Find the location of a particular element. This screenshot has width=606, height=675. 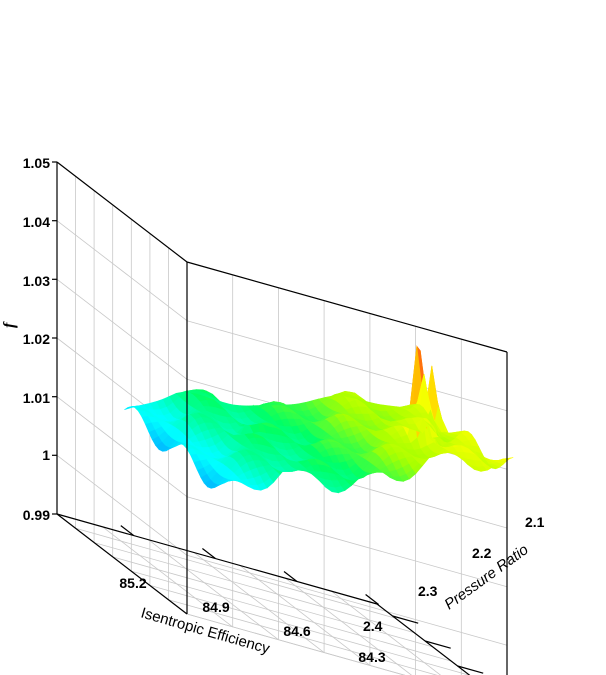

z-axis: 1.05 1.04 1.03 1.02 1.01 1 0.99 f is located at coordinates (25, 339).